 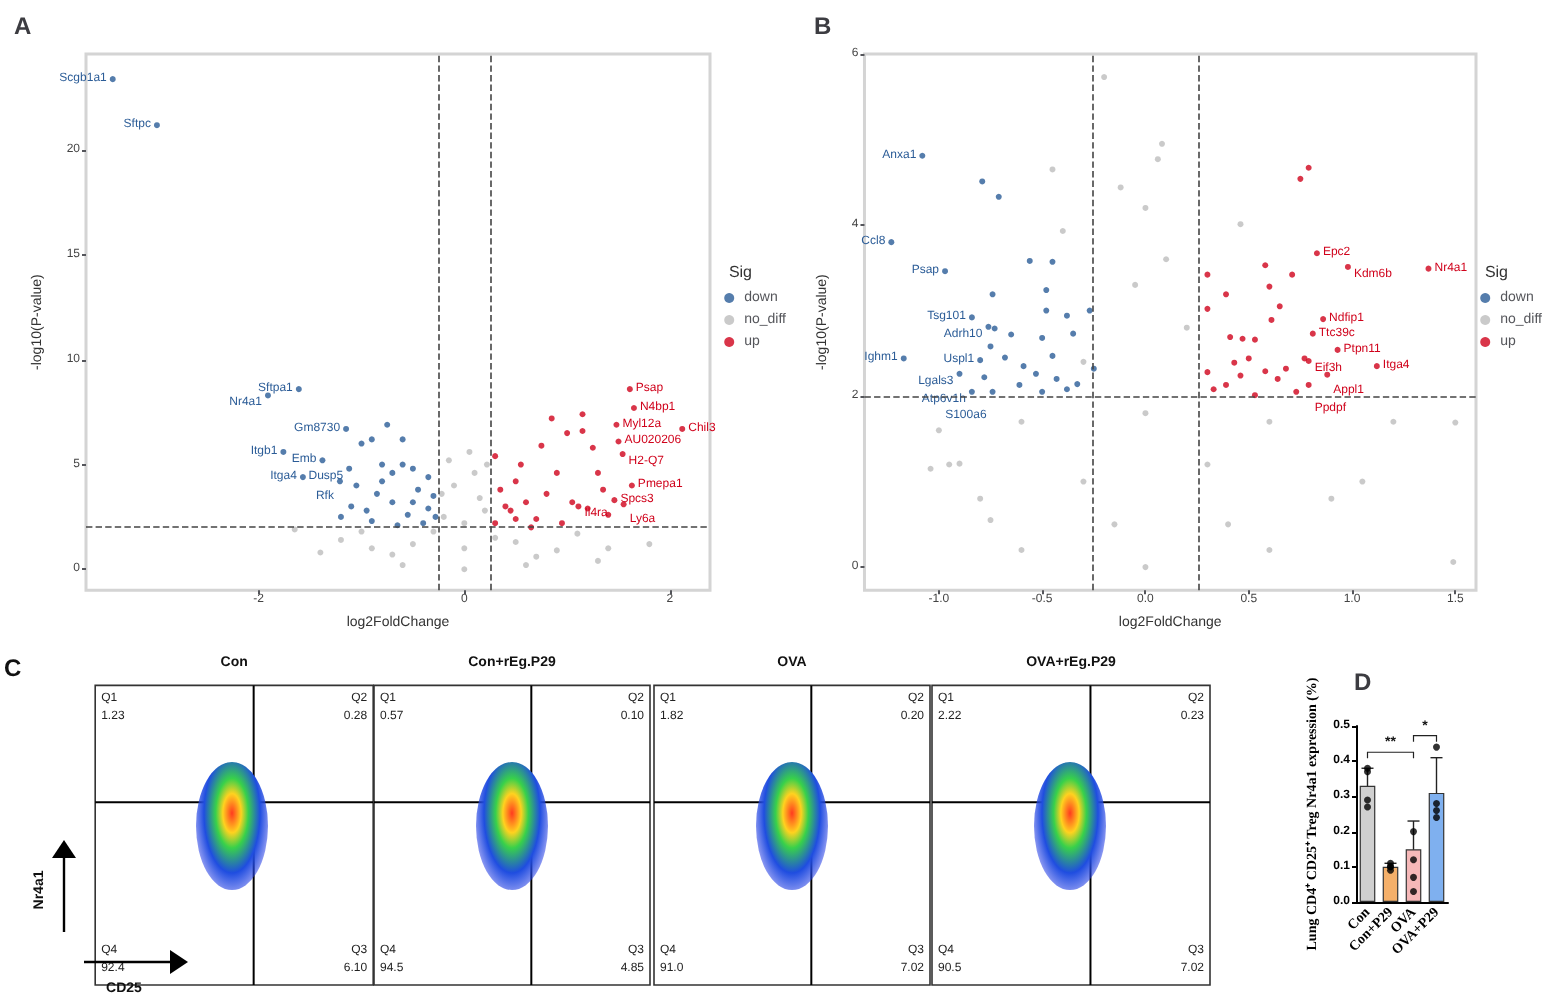 I want to click on chart-title: B, so click(x=823, y=26).